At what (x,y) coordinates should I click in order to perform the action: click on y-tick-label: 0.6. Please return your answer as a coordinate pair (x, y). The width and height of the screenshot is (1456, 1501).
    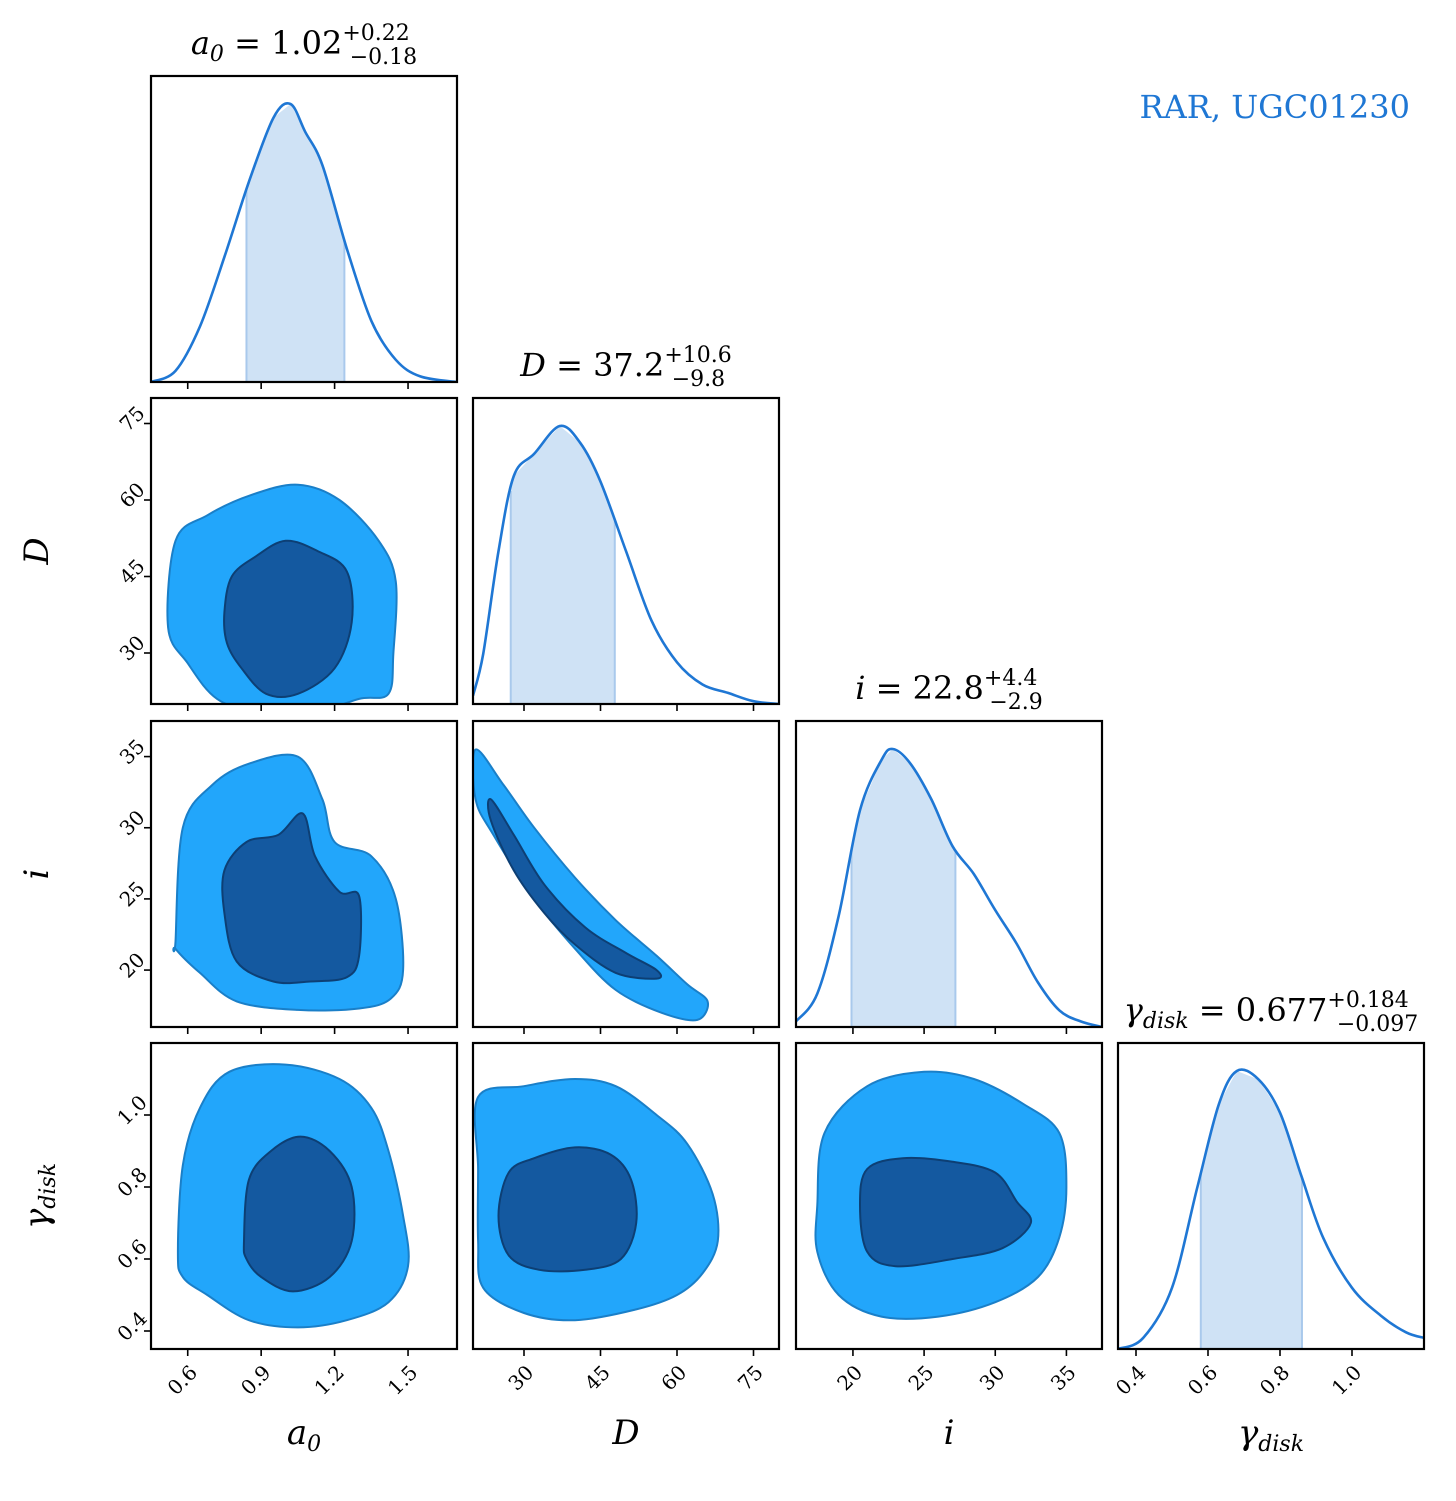
    Looking at the image, I should click on (131, 1253).